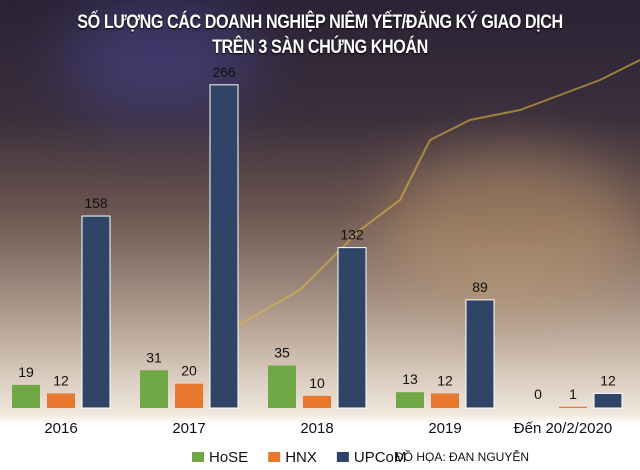  Describe the element at coordinates (352, 235) in the screenshot. I see `data-label: 132` at that location.